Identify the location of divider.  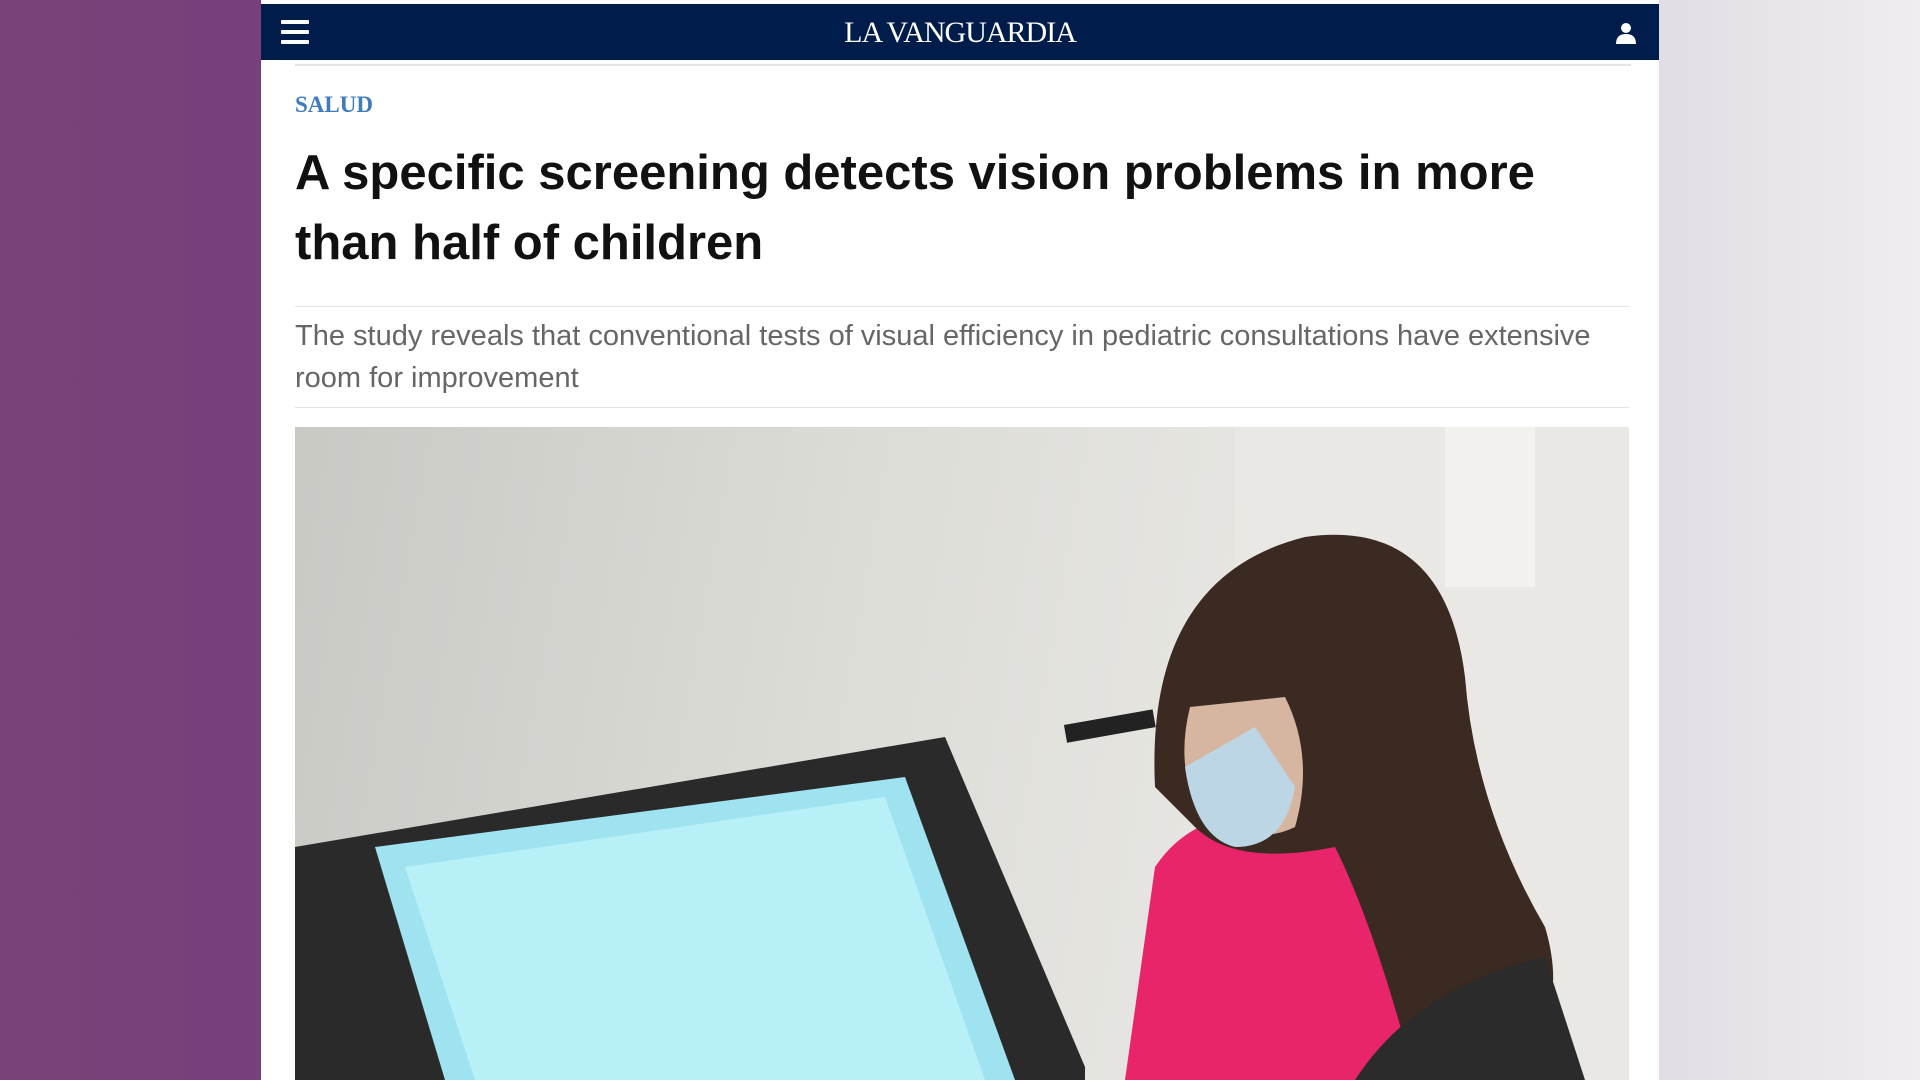
(963, 65).